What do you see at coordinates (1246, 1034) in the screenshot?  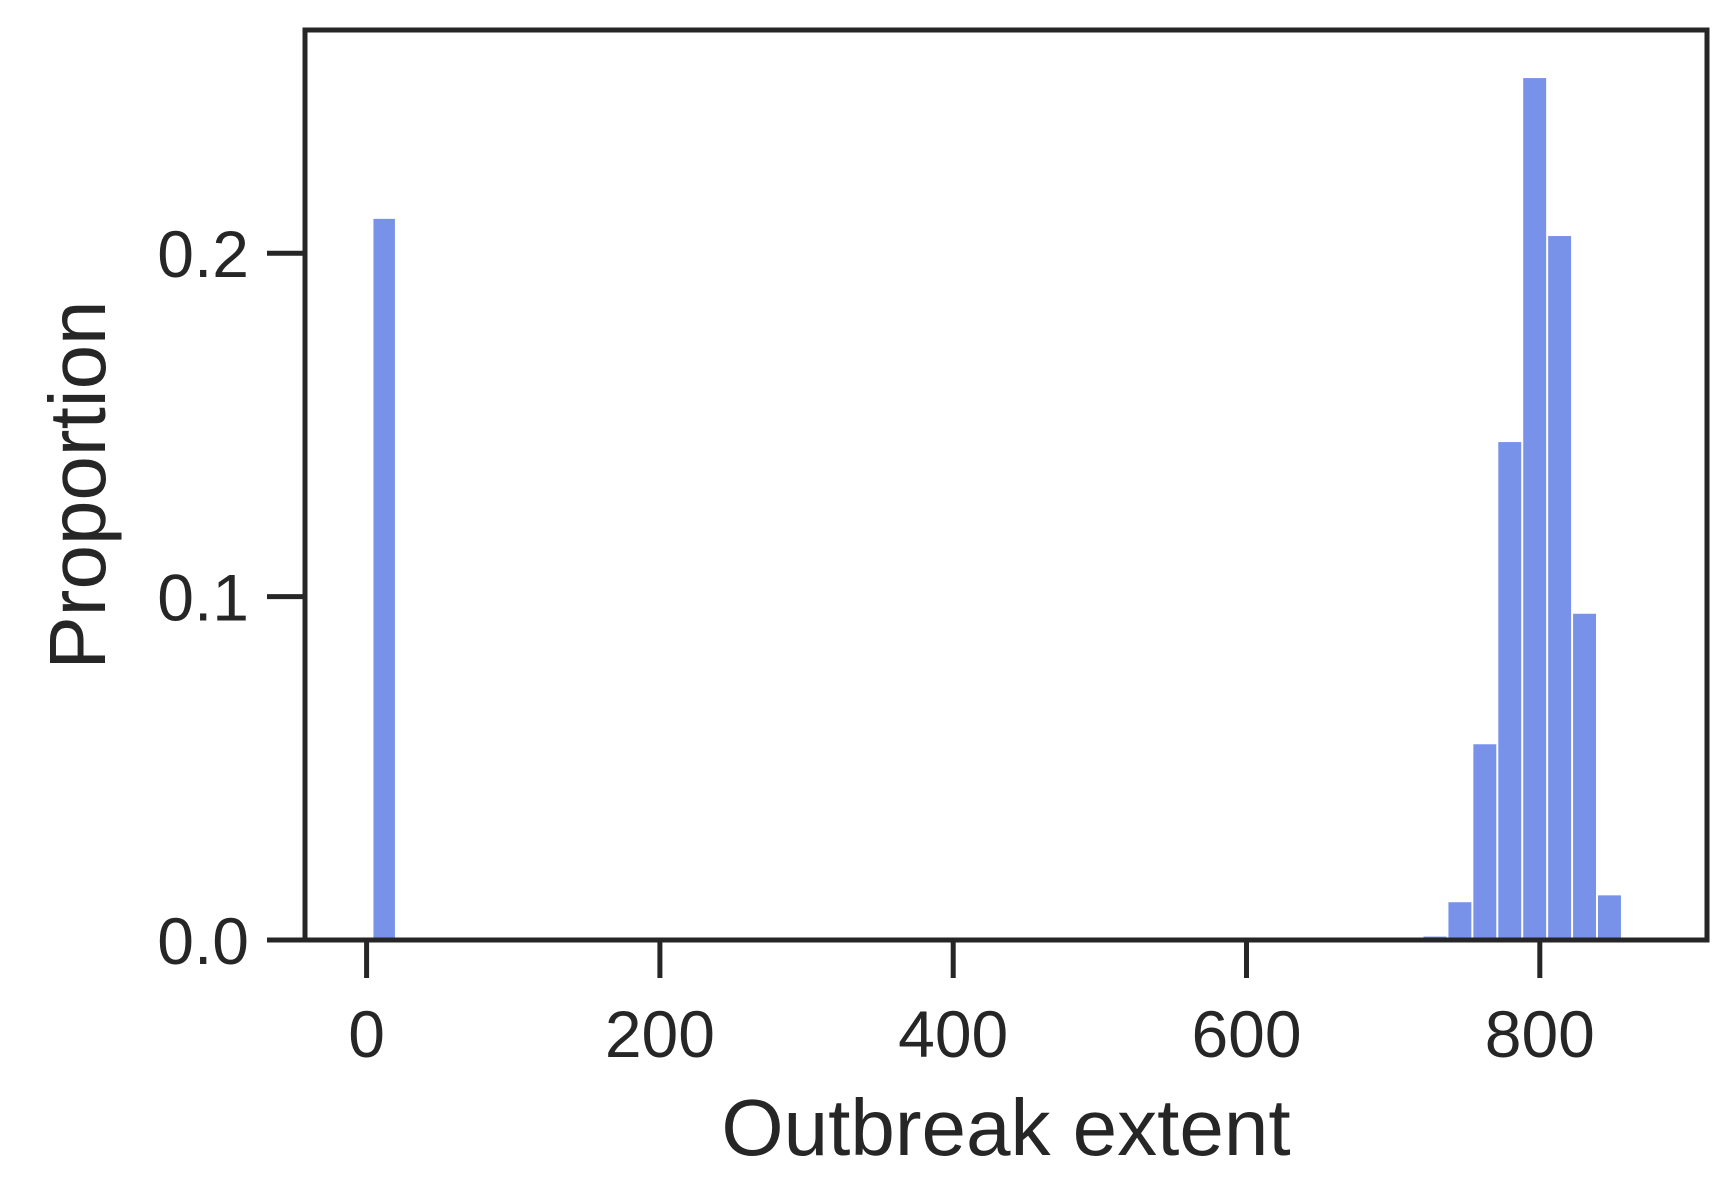 I see `x-tick-label: 600` at bounding box center [1246, 1034].